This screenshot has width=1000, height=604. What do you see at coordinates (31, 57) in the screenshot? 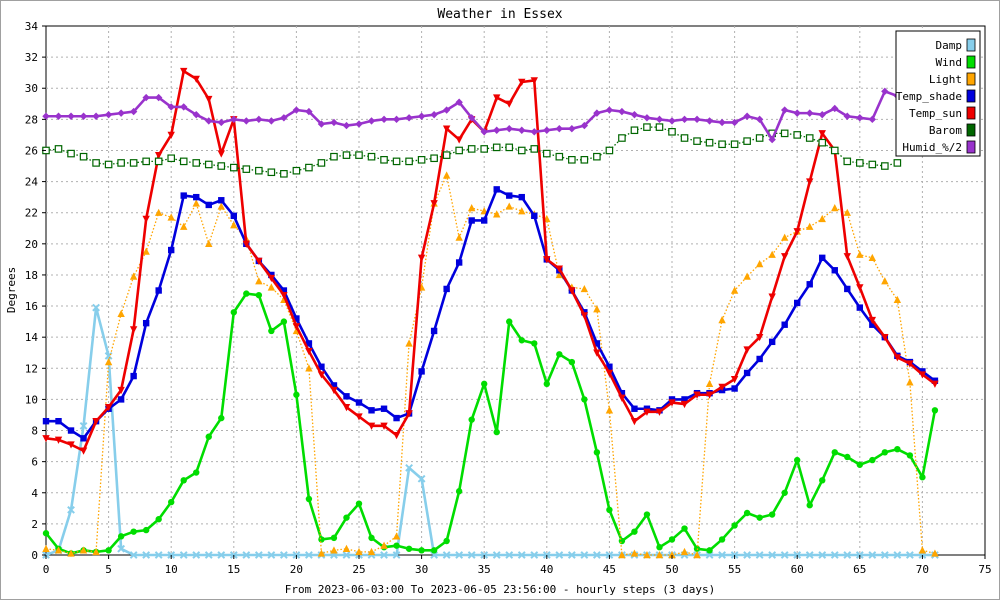
I see `y-tick-label: 32` at bounding box center [31, 57].